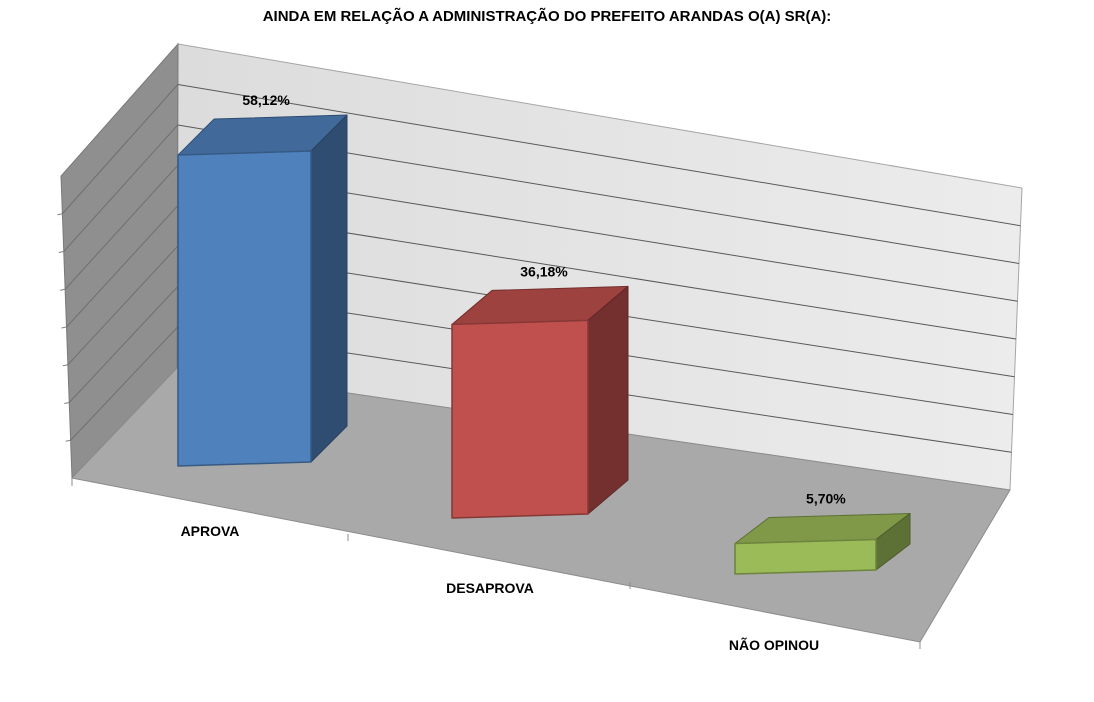 The image size is (1094, 702). Describe the element at coordinates (266, 100) in the screenshot. I see `value-label: 58,12%` at that location.